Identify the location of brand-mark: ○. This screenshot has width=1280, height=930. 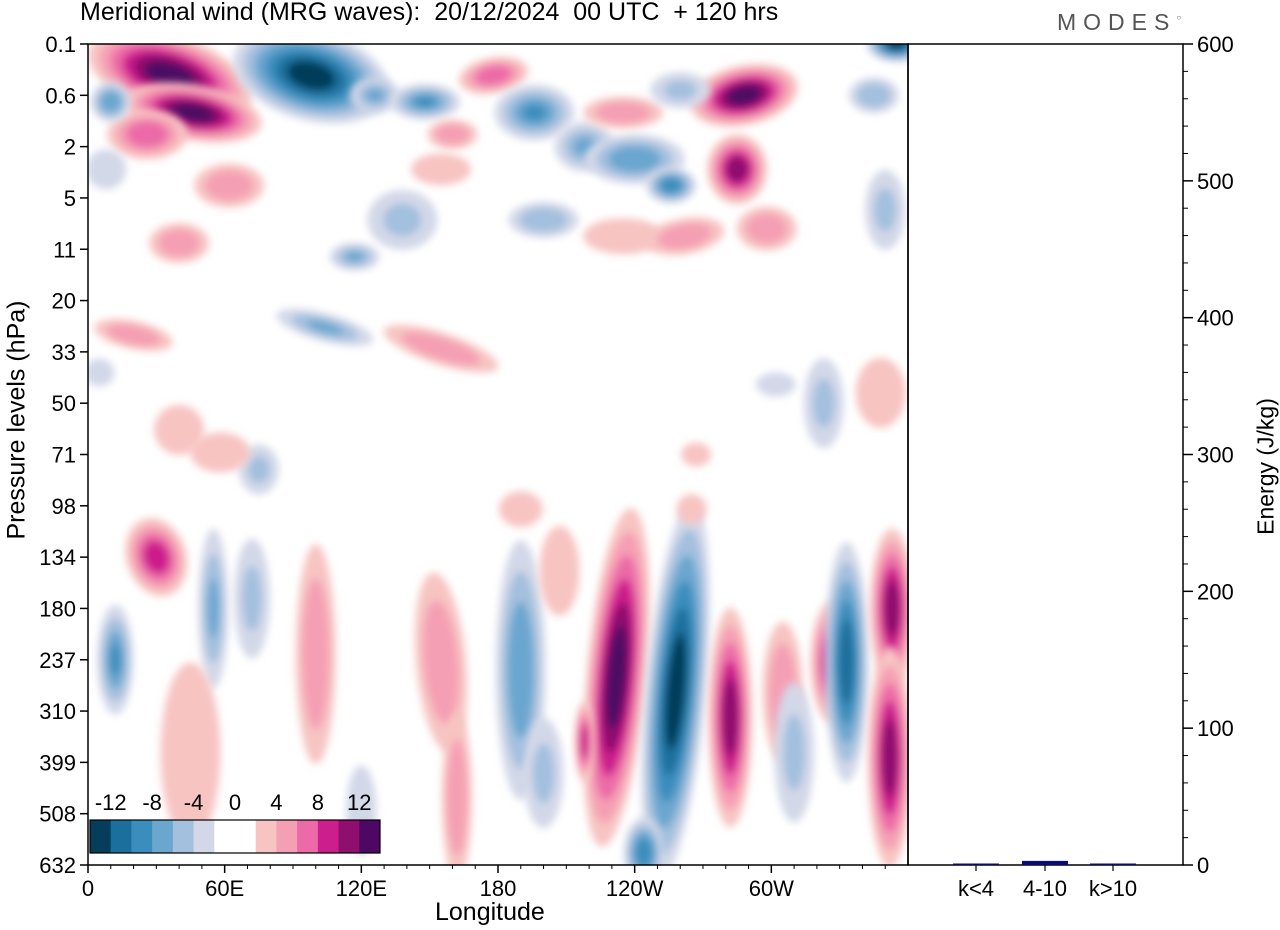
(1179, 17).